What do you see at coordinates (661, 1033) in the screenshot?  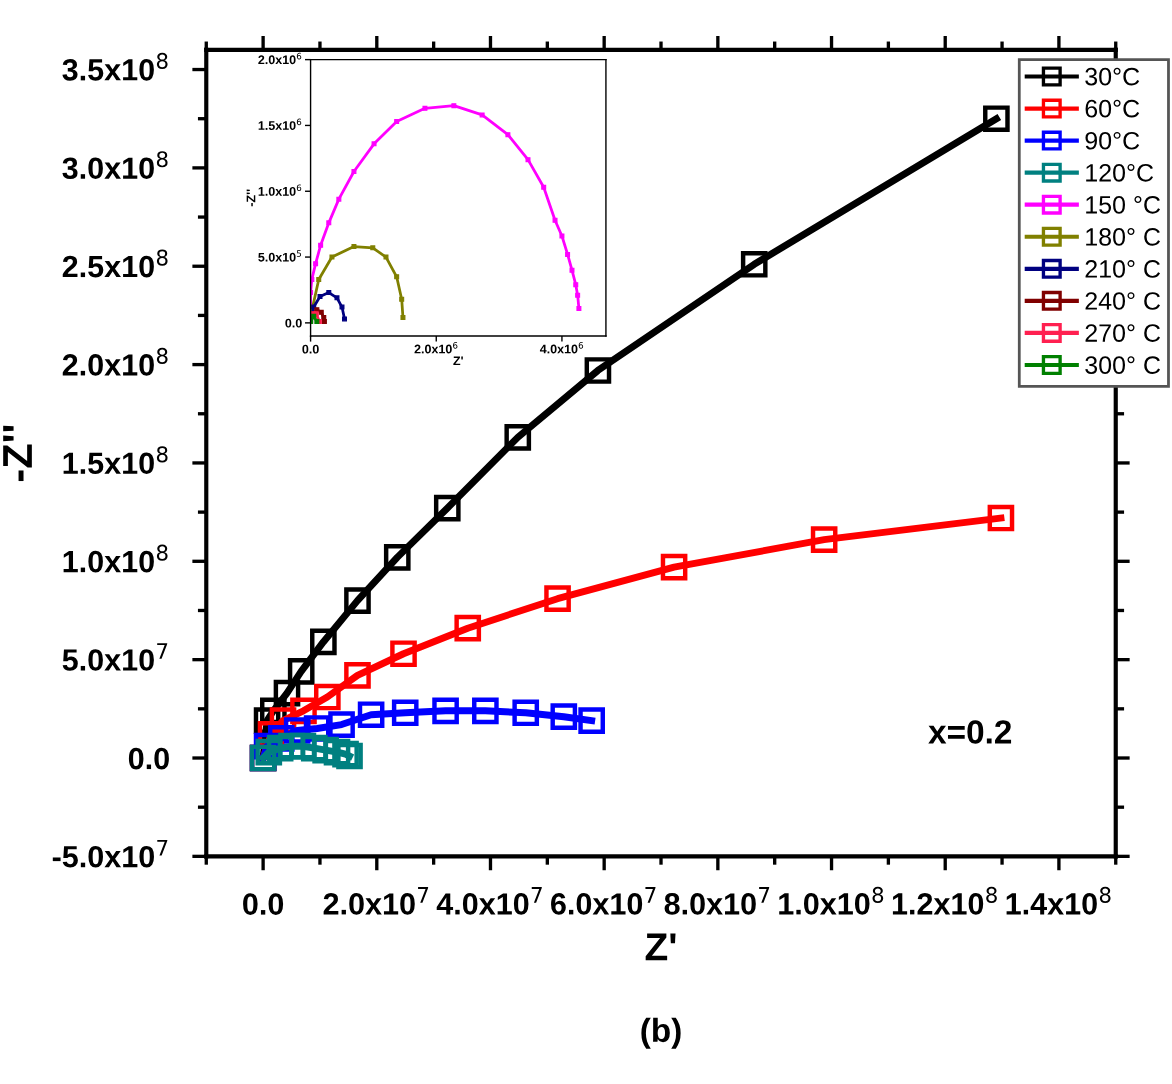 I see `text: (b)` at bounding box center [661, 1033].